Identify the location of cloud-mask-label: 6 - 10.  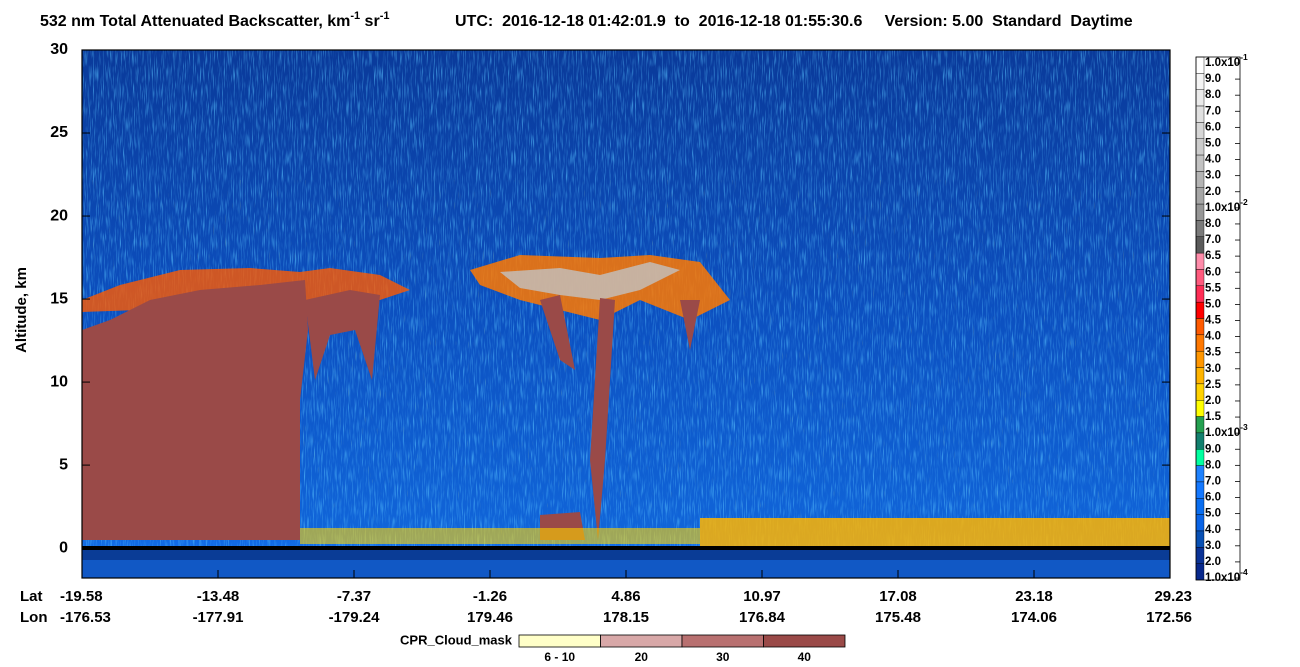
(559, 657).